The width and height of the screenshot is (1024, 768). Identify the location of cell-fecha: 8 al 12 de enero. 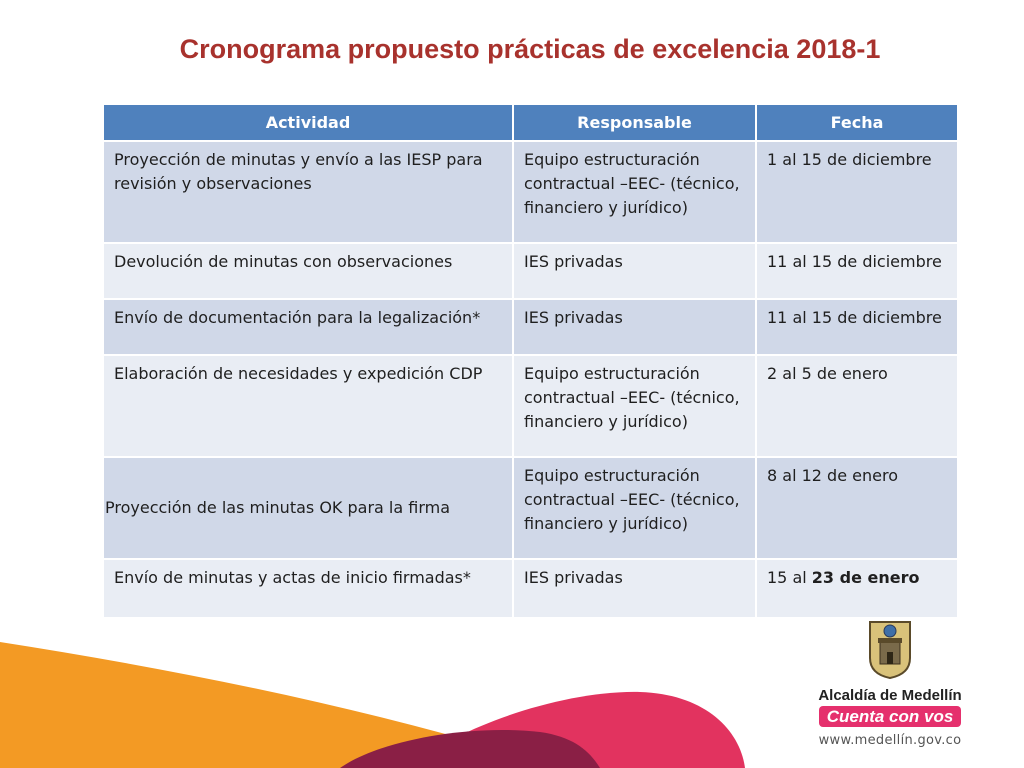
(857, 508).